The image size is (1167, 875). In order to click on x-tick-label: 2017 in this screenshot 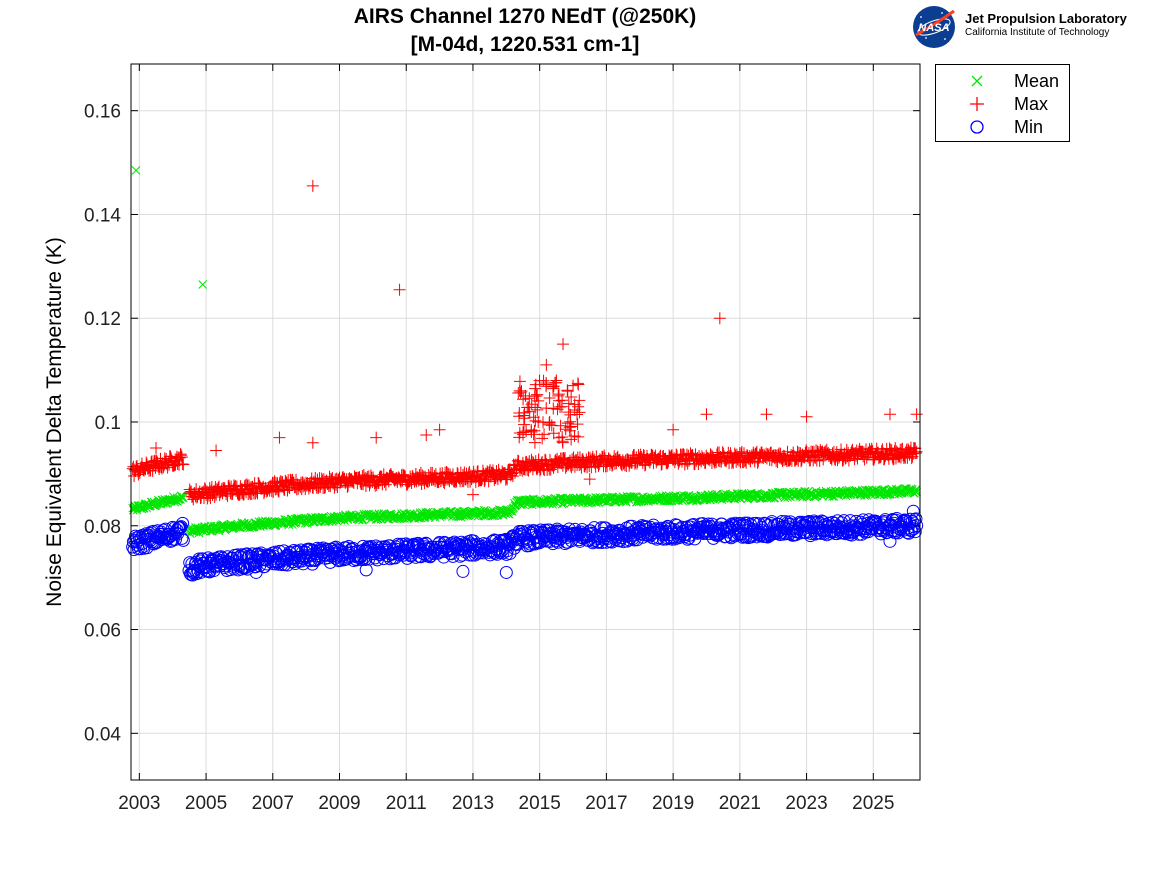, I will do `click(606, 803)`.